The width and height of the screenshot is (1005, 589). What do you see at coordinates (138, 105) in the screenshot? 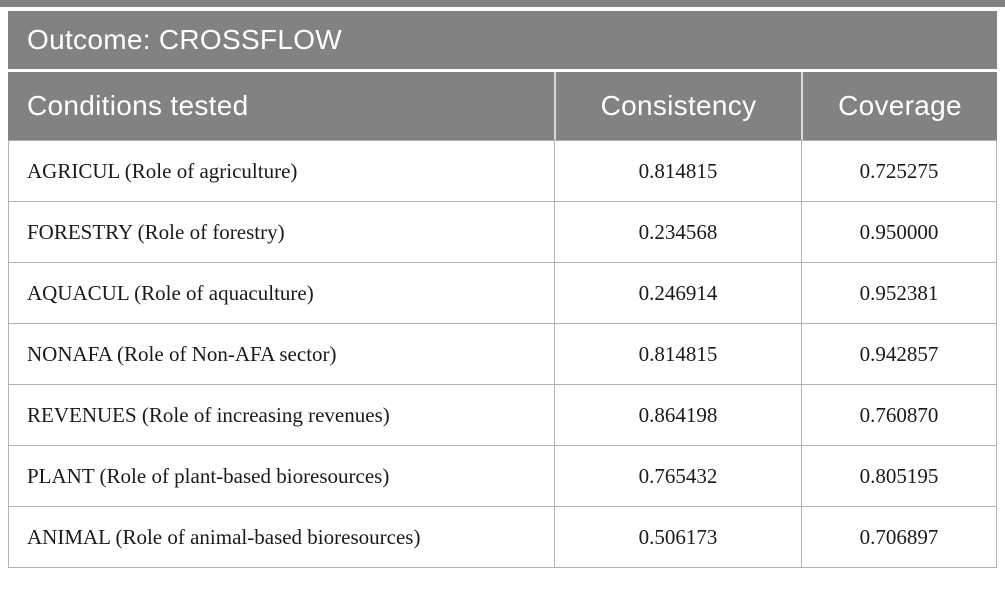
I see `column-header-conditions: Conditions tested` at bounding box center [138, 105].